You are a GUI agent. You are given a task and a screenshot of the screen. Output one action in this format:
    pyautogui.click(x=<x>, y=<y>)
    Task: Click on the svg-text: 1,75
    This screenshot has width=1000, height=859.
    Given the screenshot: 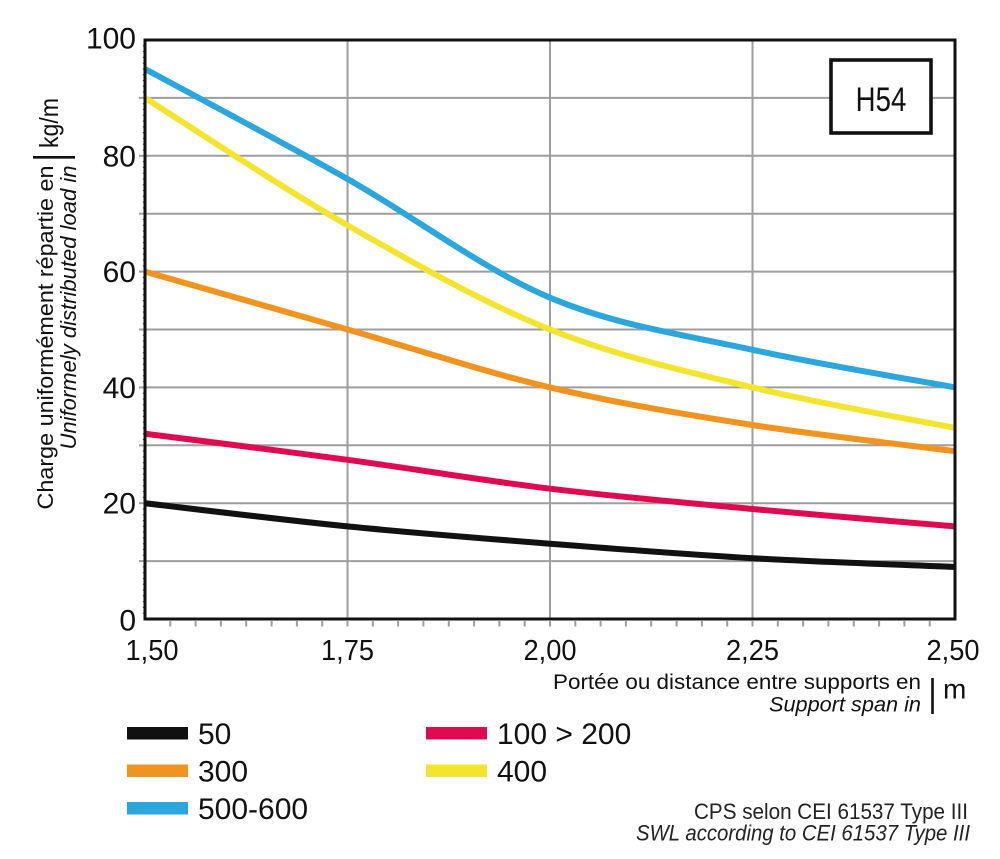 What is the action you would take?
    pyautogui.click(x=347, y=651)
    